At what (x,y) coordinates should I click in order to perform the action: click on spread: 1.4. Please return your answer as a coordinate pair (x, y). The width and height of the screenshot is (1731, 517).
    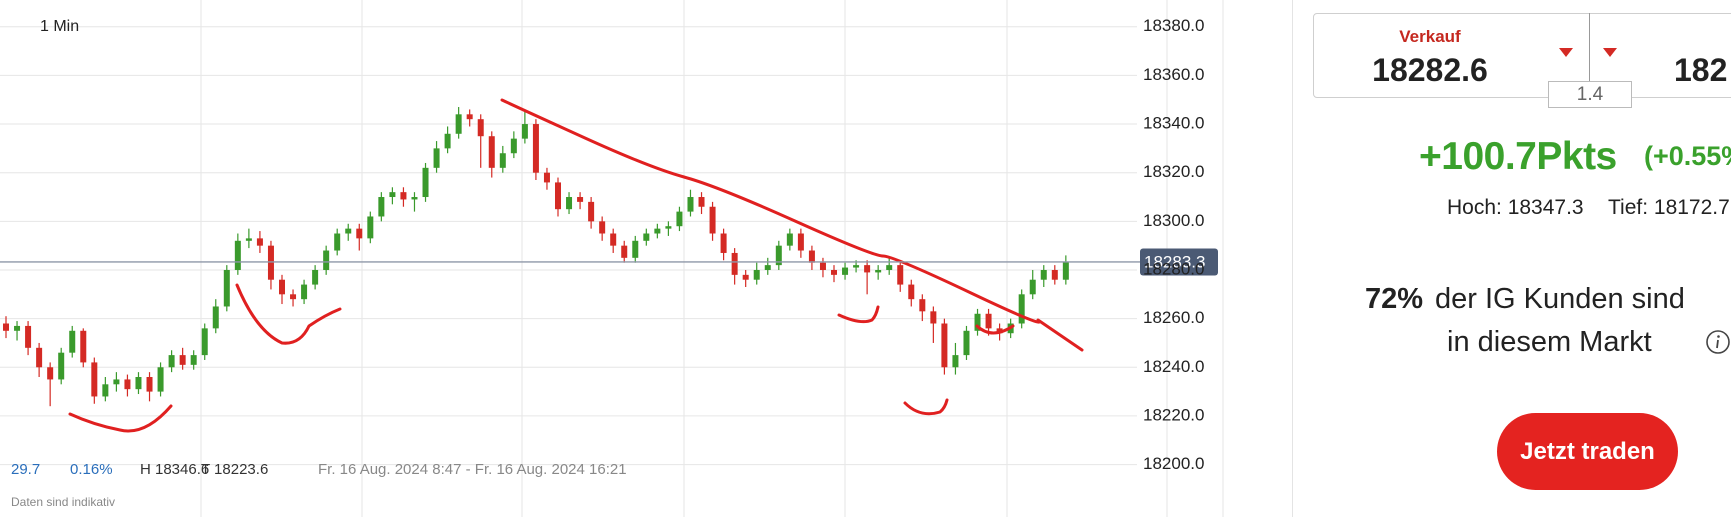
    Looking at the image, I should click on (1590, 94).